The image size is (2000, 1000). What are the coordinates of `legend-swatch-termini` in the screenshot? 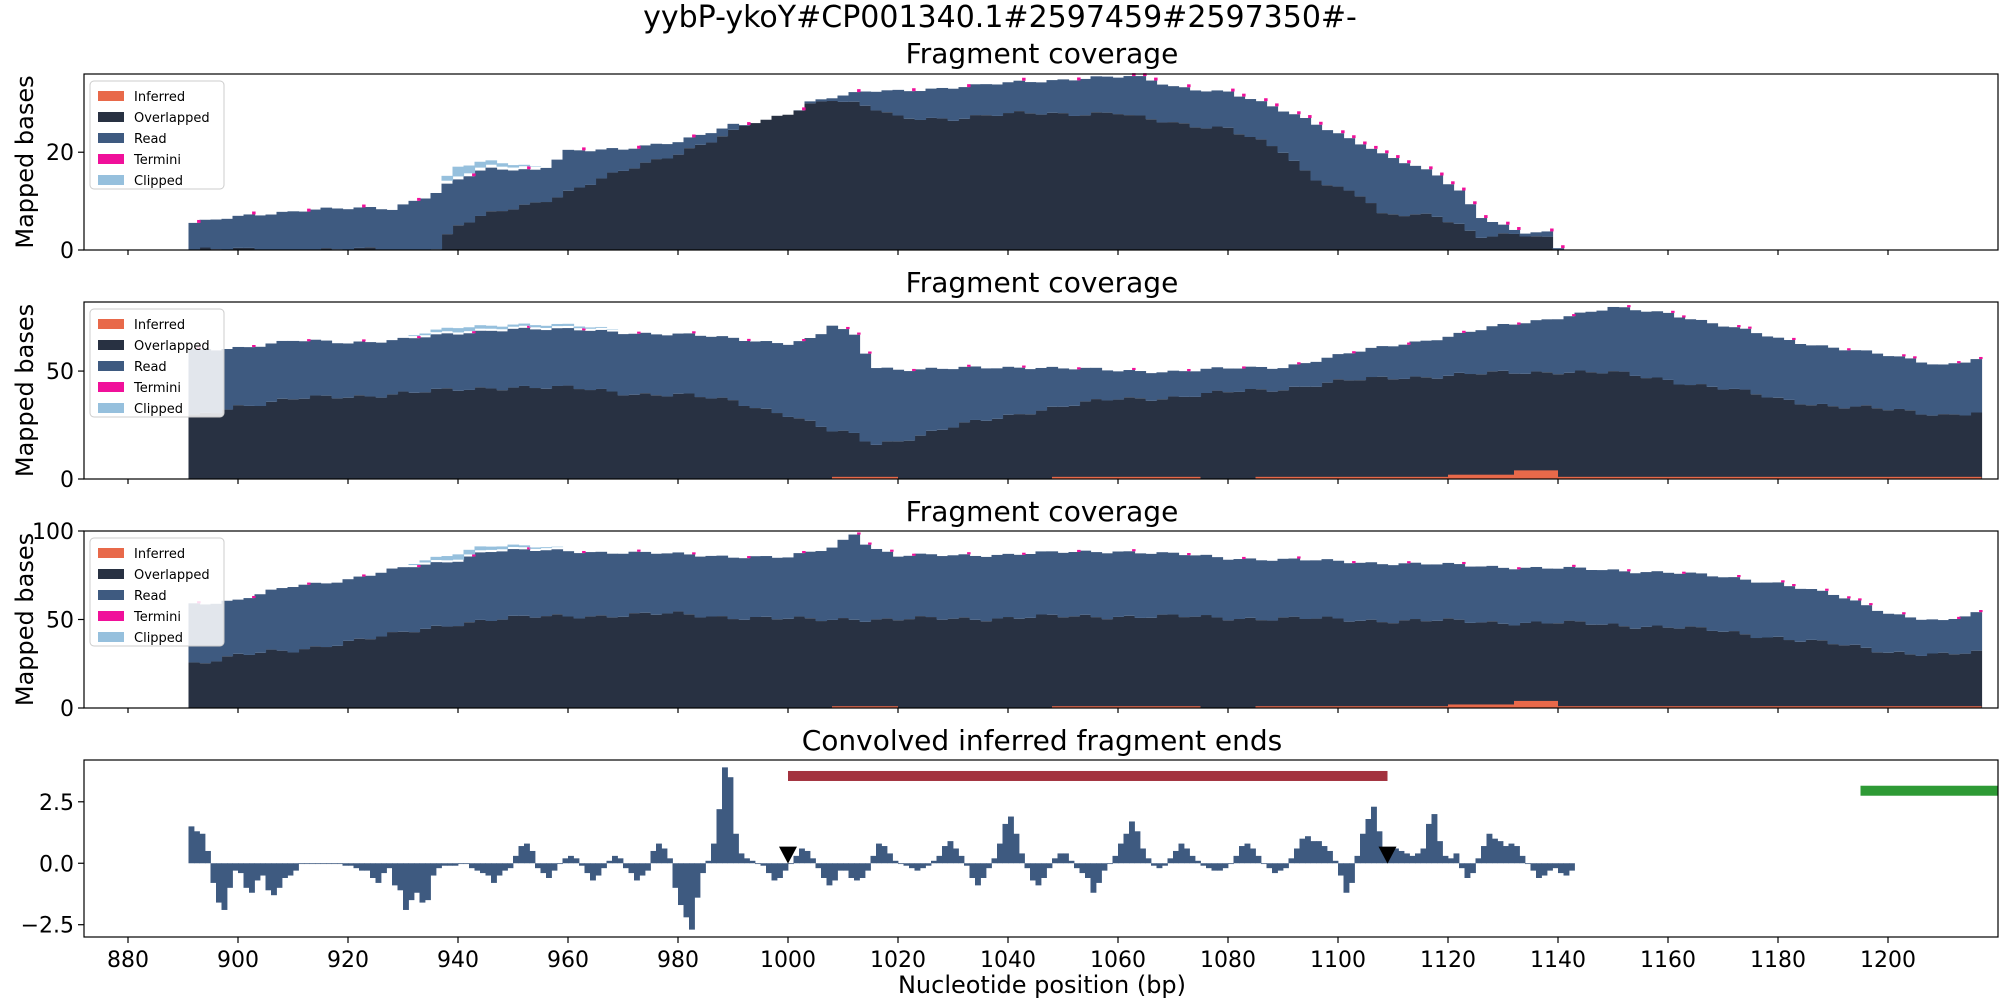 It's located at (111, 159).